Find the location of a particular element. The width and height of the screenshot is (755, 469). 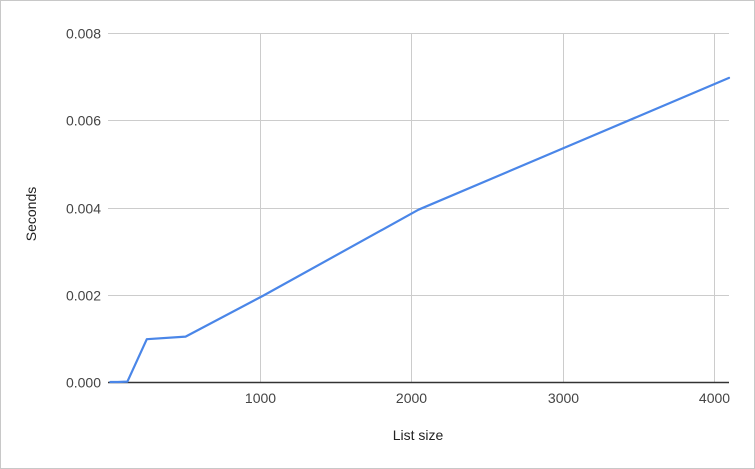

y-tick-label: 0.004 is located at coordinates (83, 209).